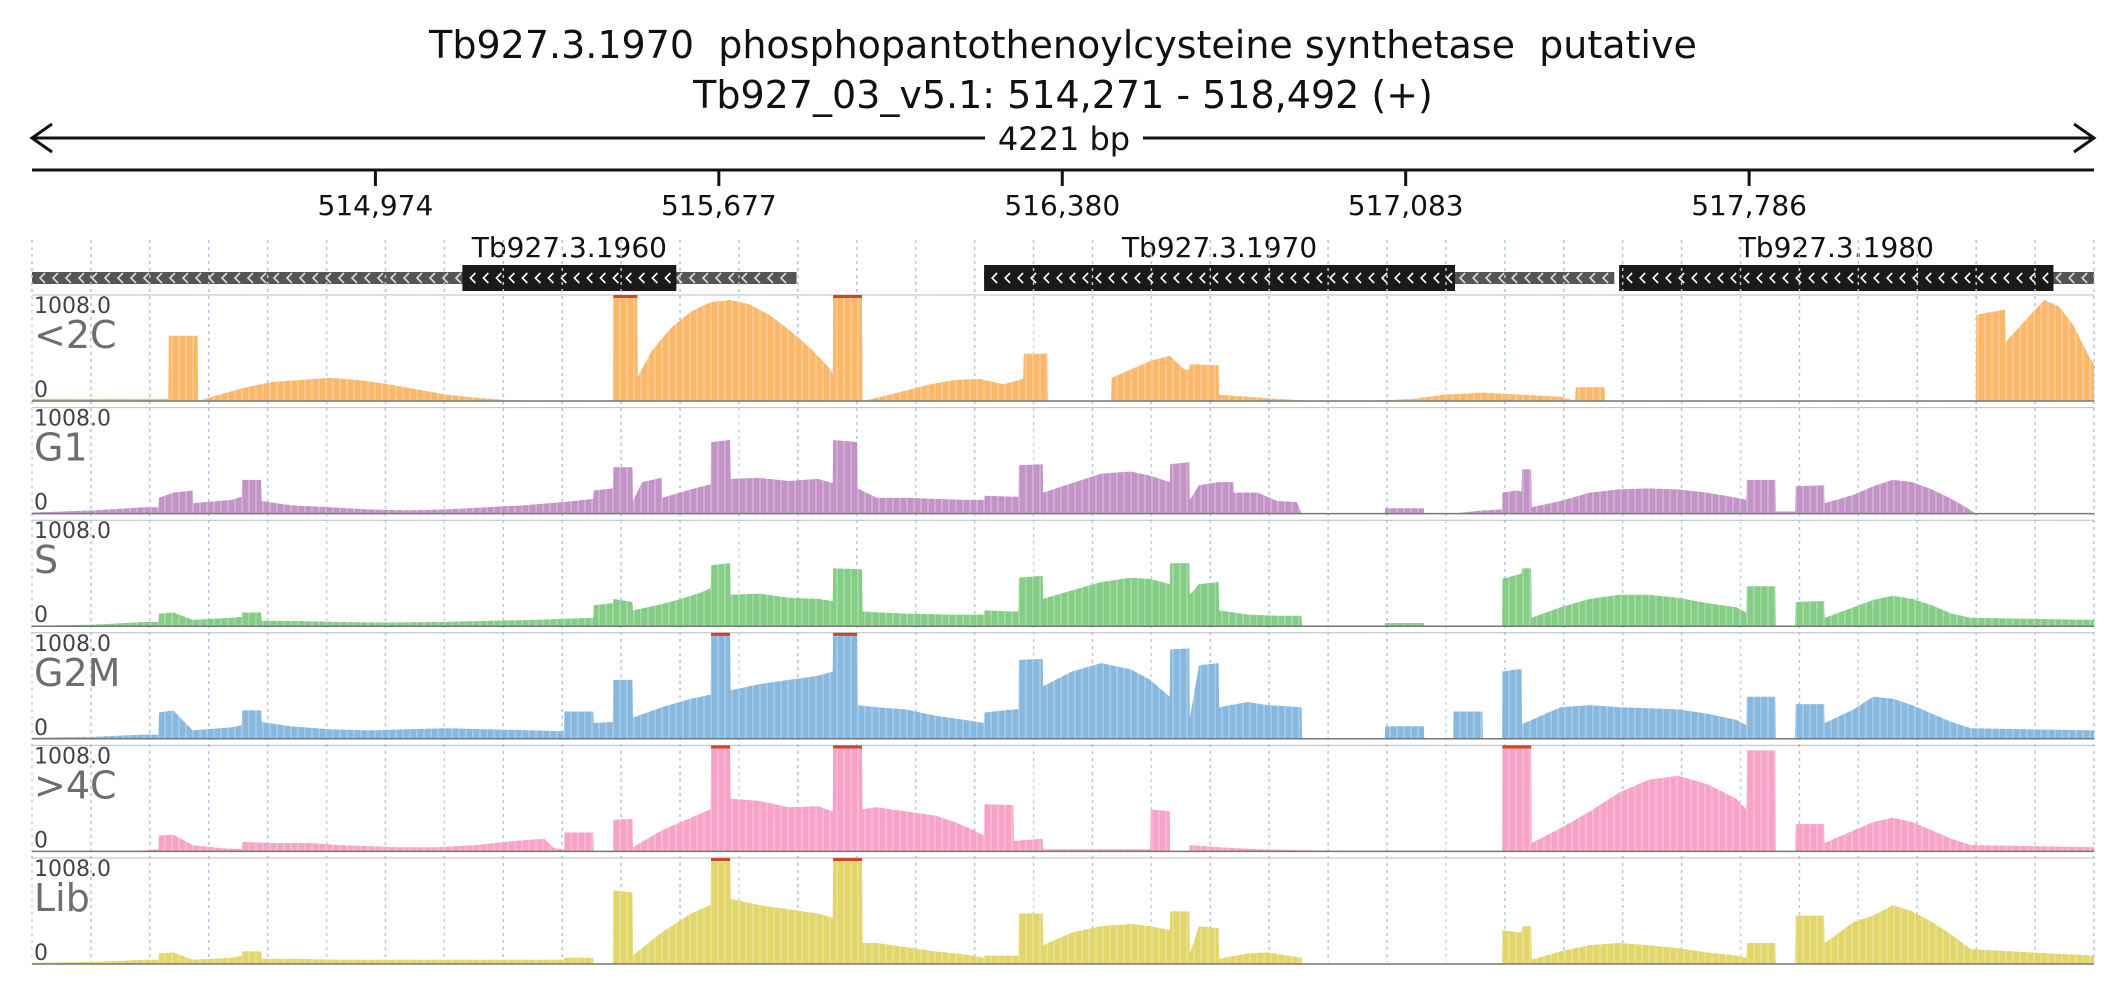  What do you see at coordinates (1064, 139) in the screenshot?
I see `span-label: 4221 bp` at bounding box center [1064, 139].